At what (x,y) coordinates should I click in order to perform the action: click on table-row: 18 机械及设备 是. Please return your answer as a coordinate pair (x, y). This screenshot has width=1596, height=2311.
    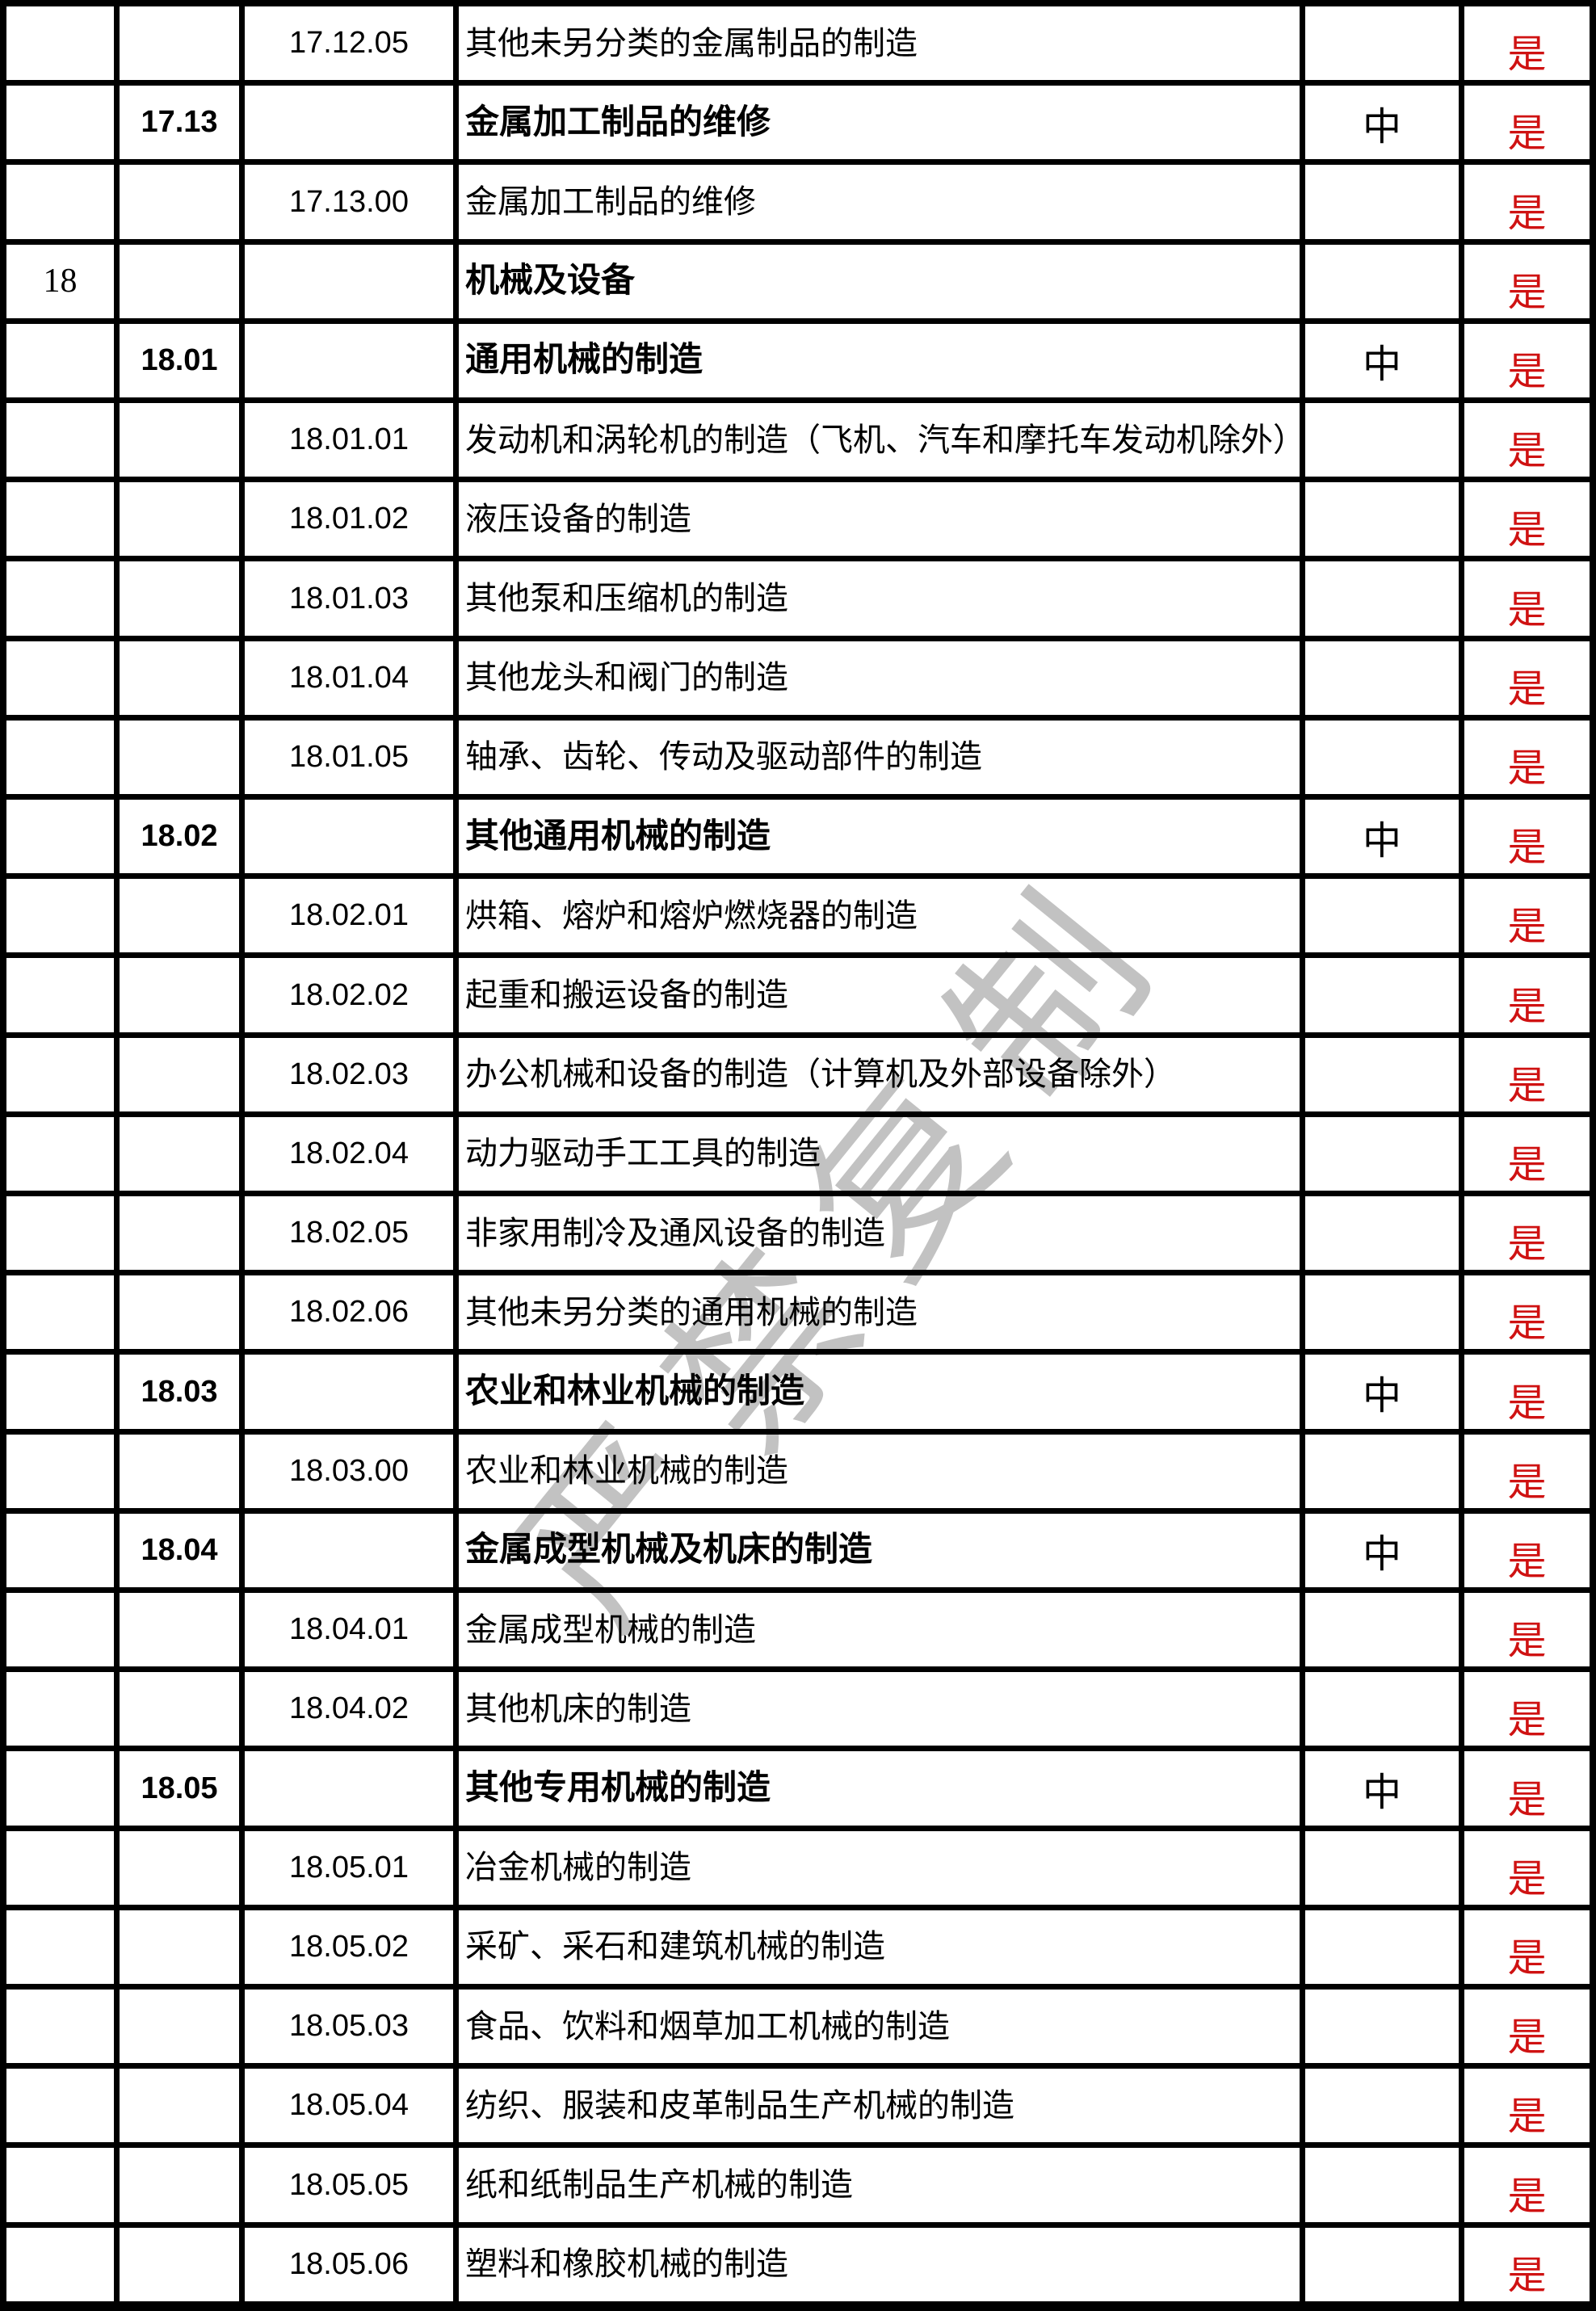
    Looking at the image, I should click on (798, 278).